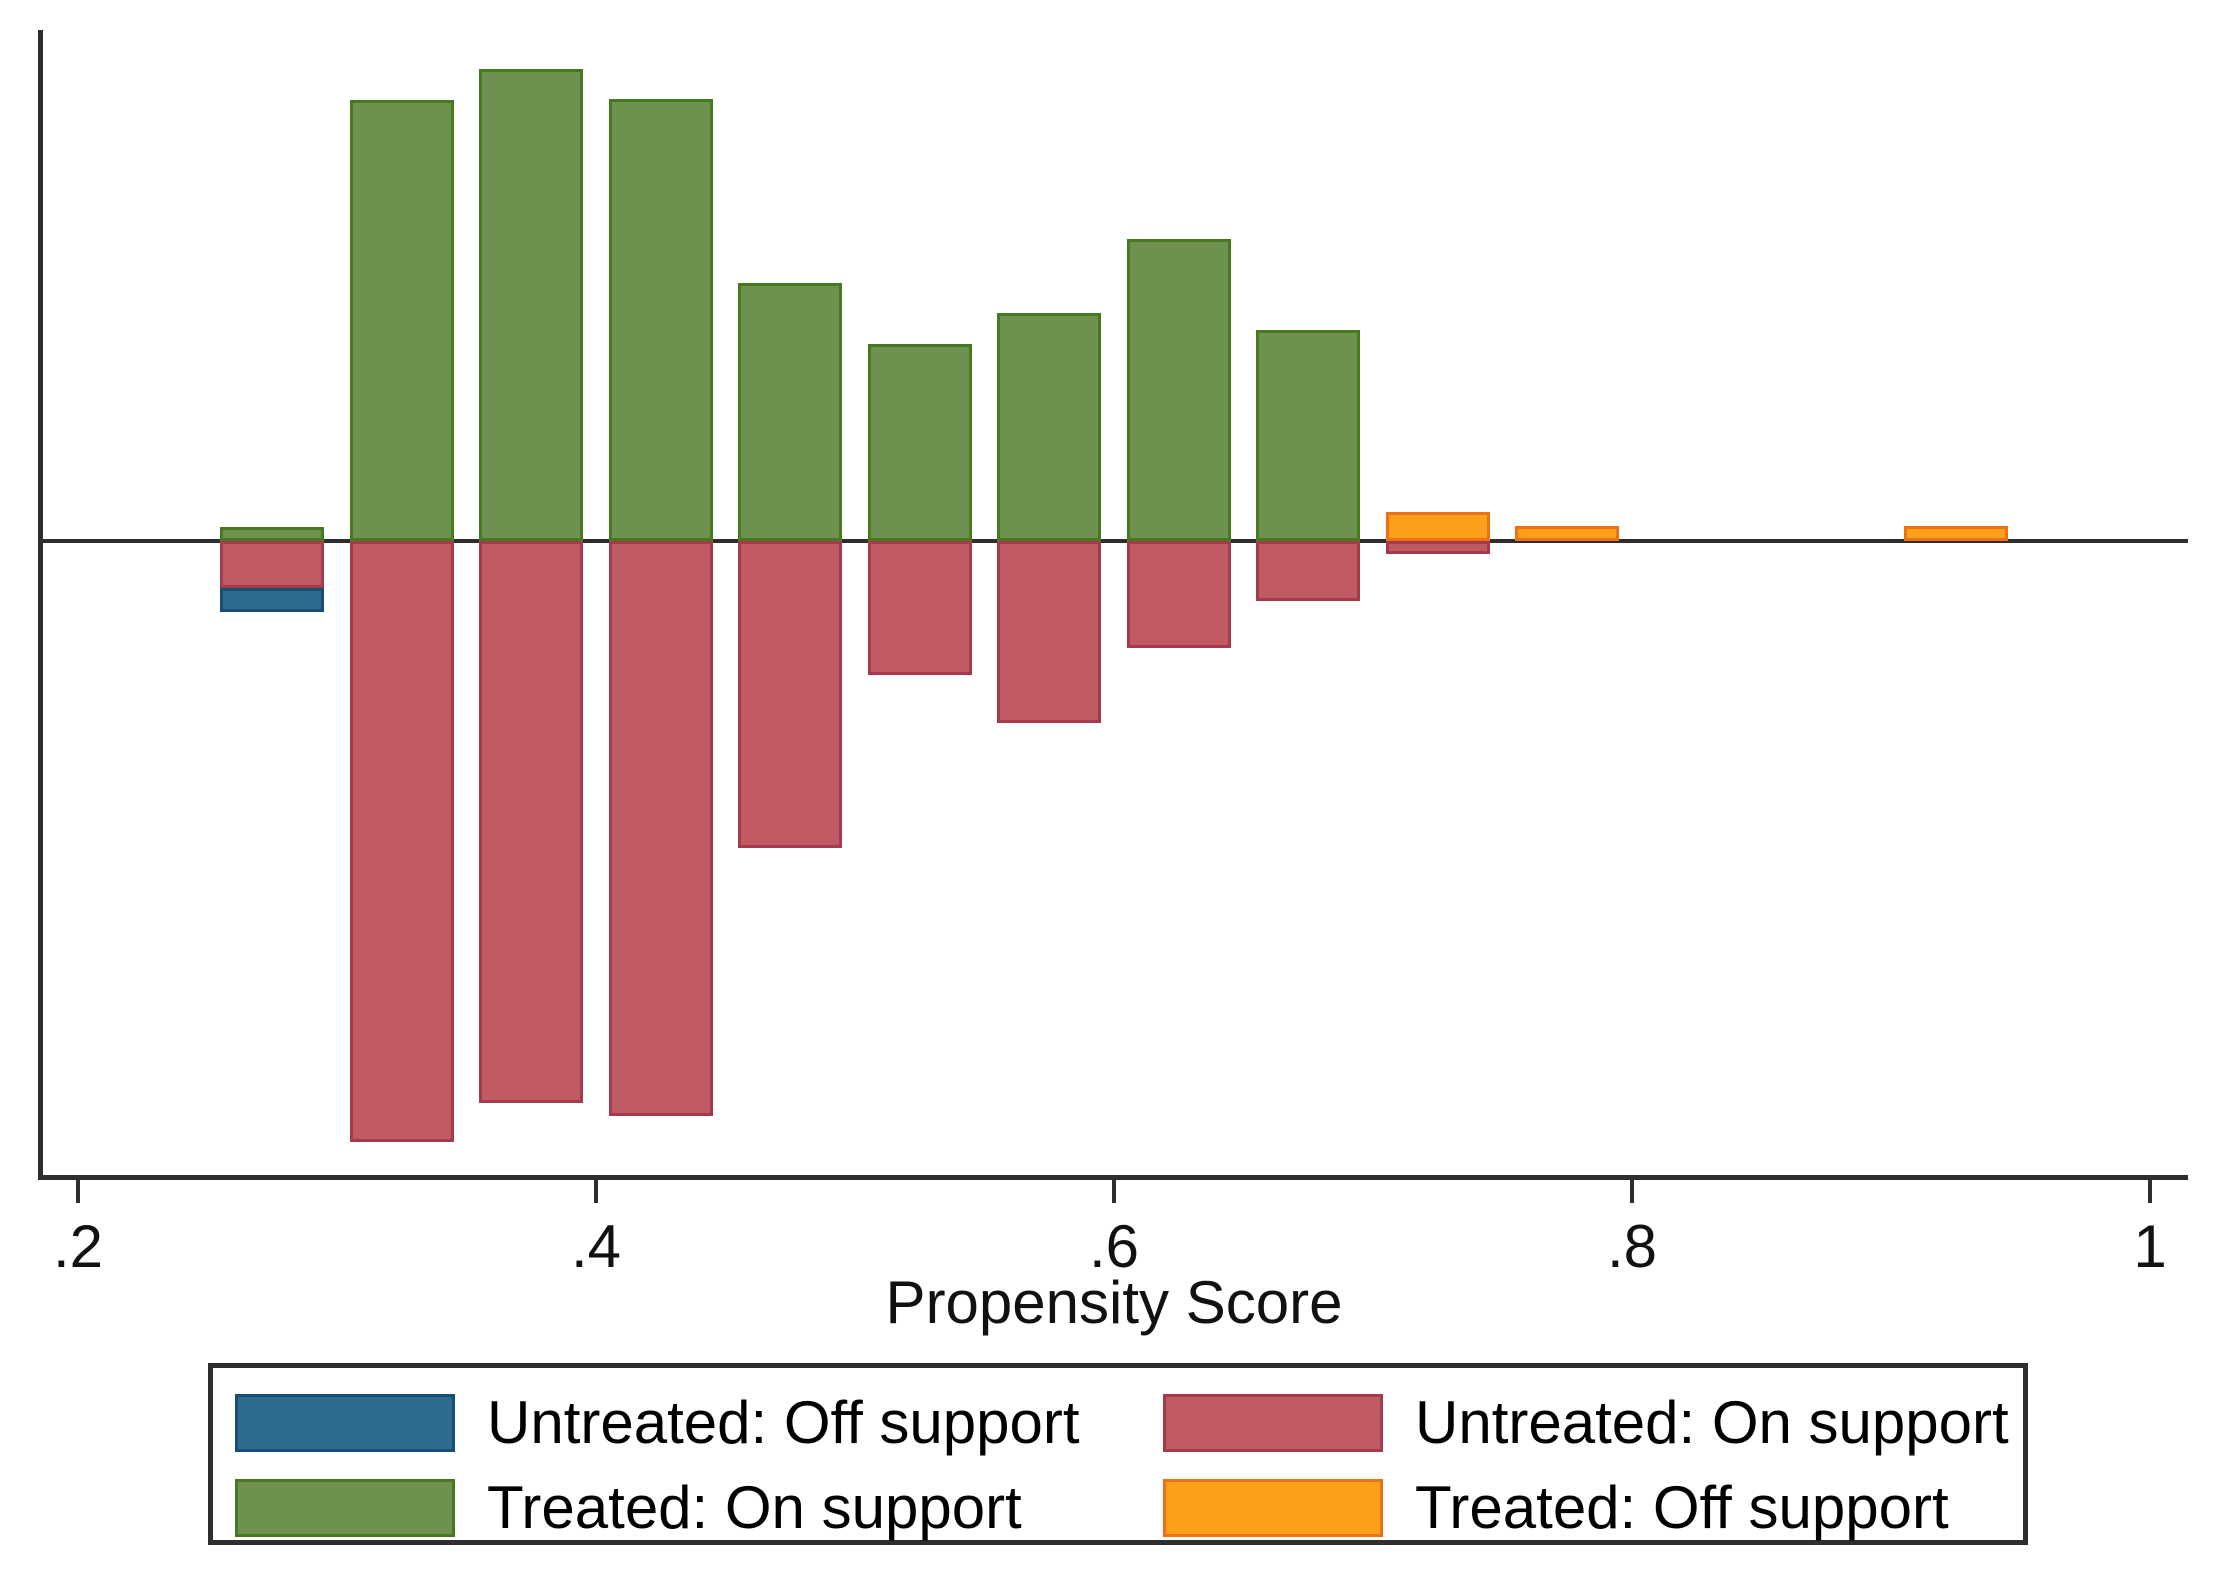 This screenshot has height=1584, width=2217. What do you see at coordinates (345, 1422) in the screenshot?
I see `legend-swatch-untreated-off-icon` at bounding box center [345, 1422].